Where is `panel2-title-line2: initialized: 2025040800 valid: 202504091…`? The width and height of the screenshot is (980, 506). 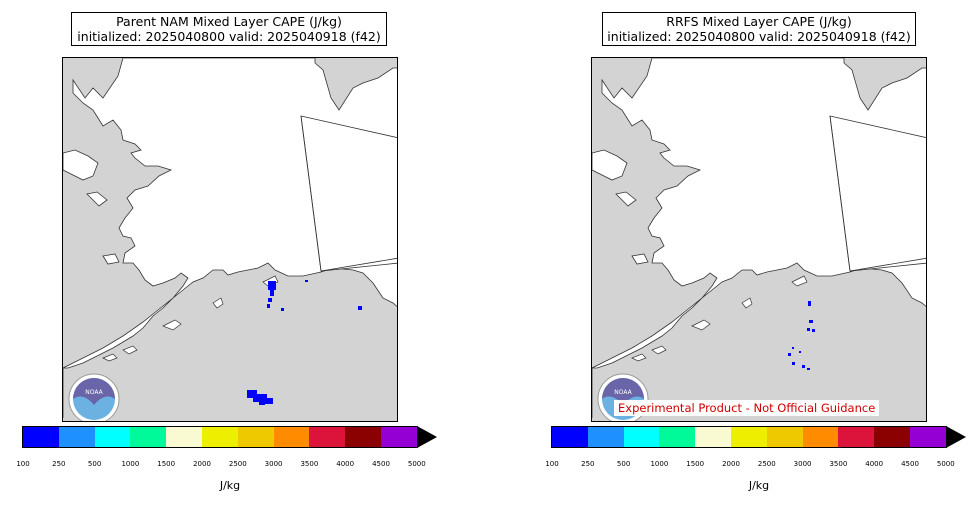
panel2-title-line2: initialized: 2025040800 valid: 202504091… is located at coordinates (759, 36).